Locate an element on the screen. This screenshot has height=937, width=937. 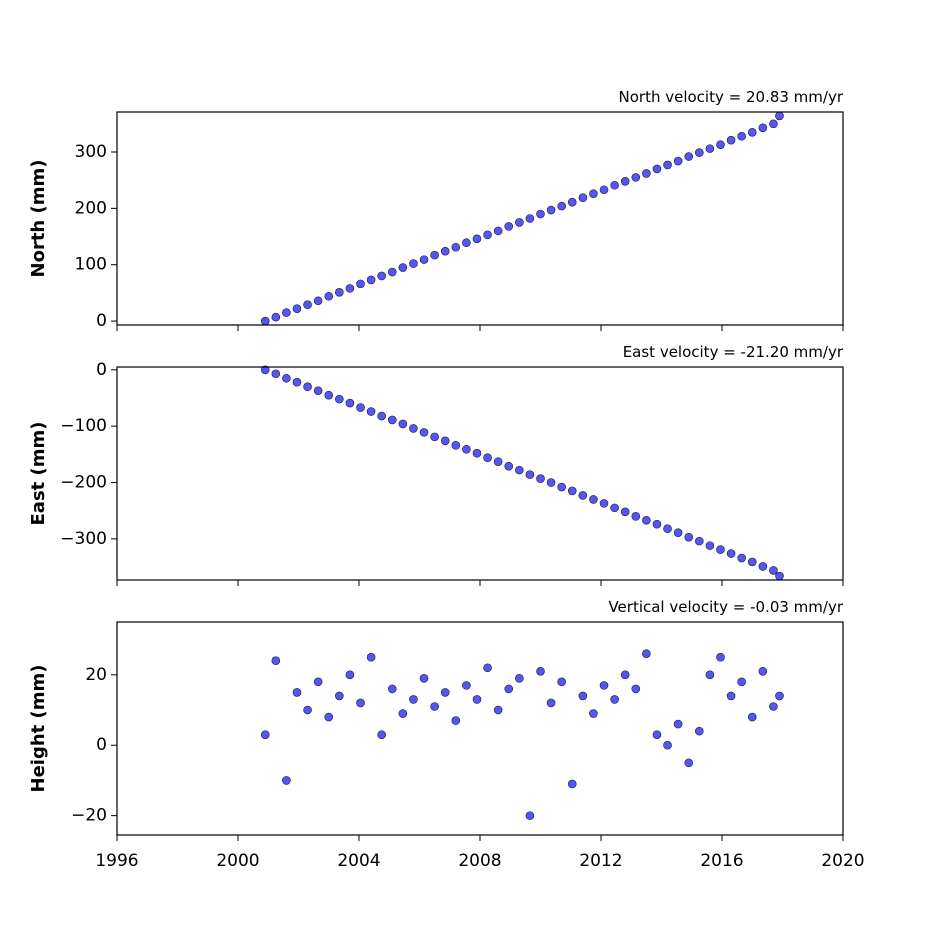
y-tick-label: −200 is located at coordinates (83, 483).